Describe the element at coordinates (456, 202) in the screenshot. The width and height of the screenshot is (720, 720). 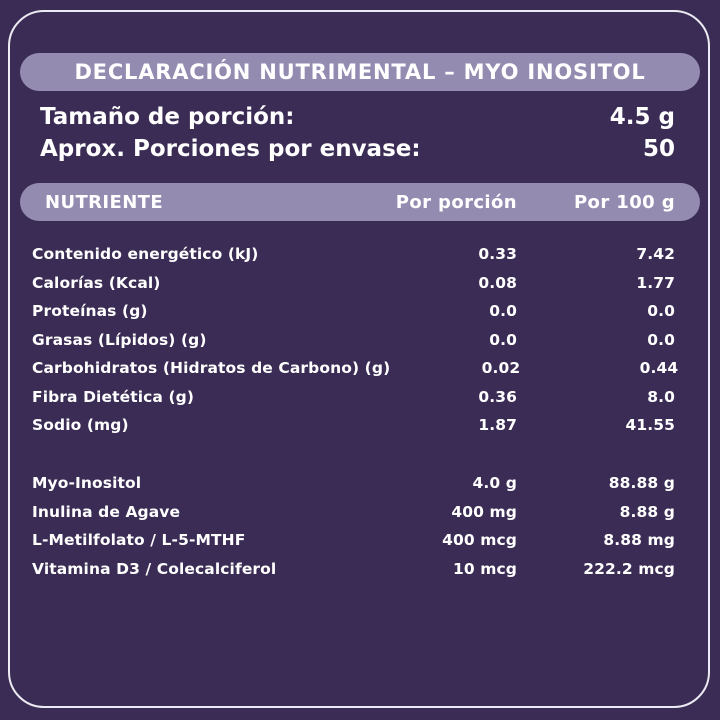
I see `column-header-per-serving: Por porción` at that location.